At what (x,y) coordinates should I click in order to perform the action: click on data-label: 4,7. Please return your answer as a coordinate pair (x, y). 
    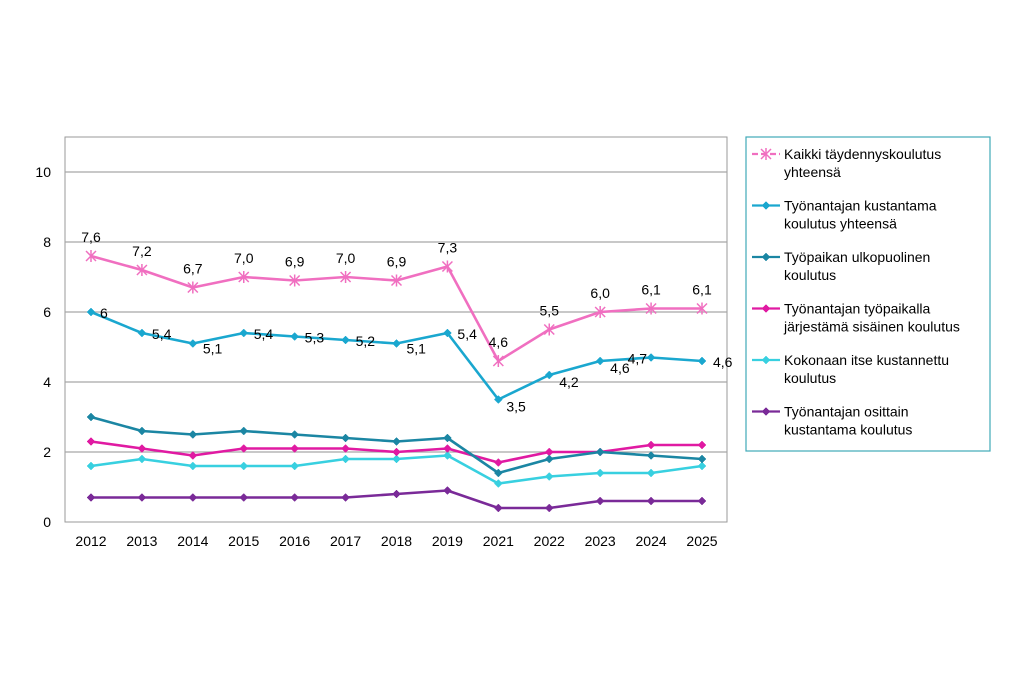
    Looking at the image, I should click on (638, 359).